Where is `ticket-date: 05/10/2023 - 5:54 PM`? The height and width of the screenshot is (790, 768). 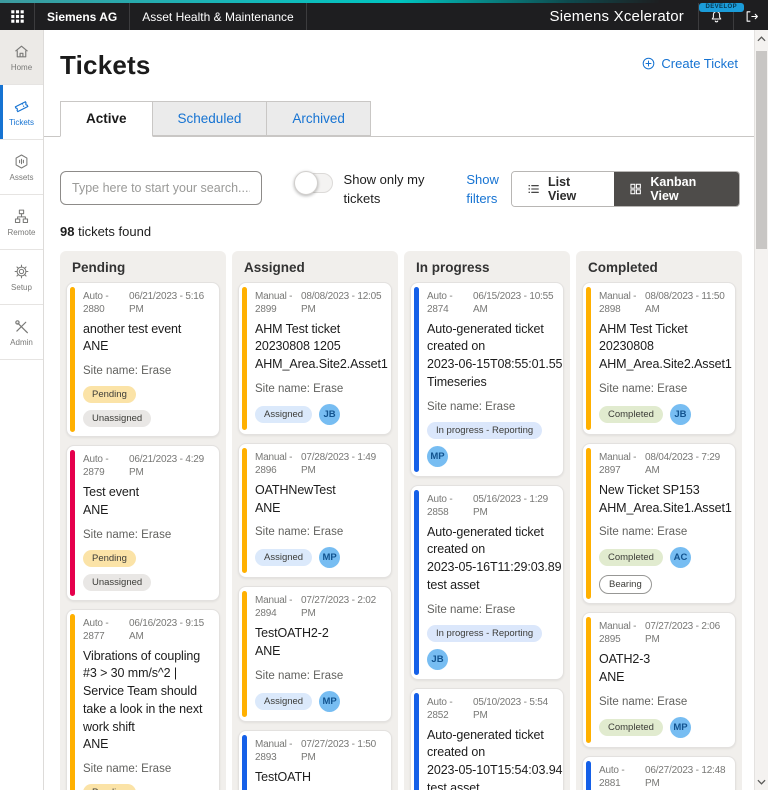
ticket-date: 05/10/2023 - 5:54 PM is located at coordinates (510, 708).